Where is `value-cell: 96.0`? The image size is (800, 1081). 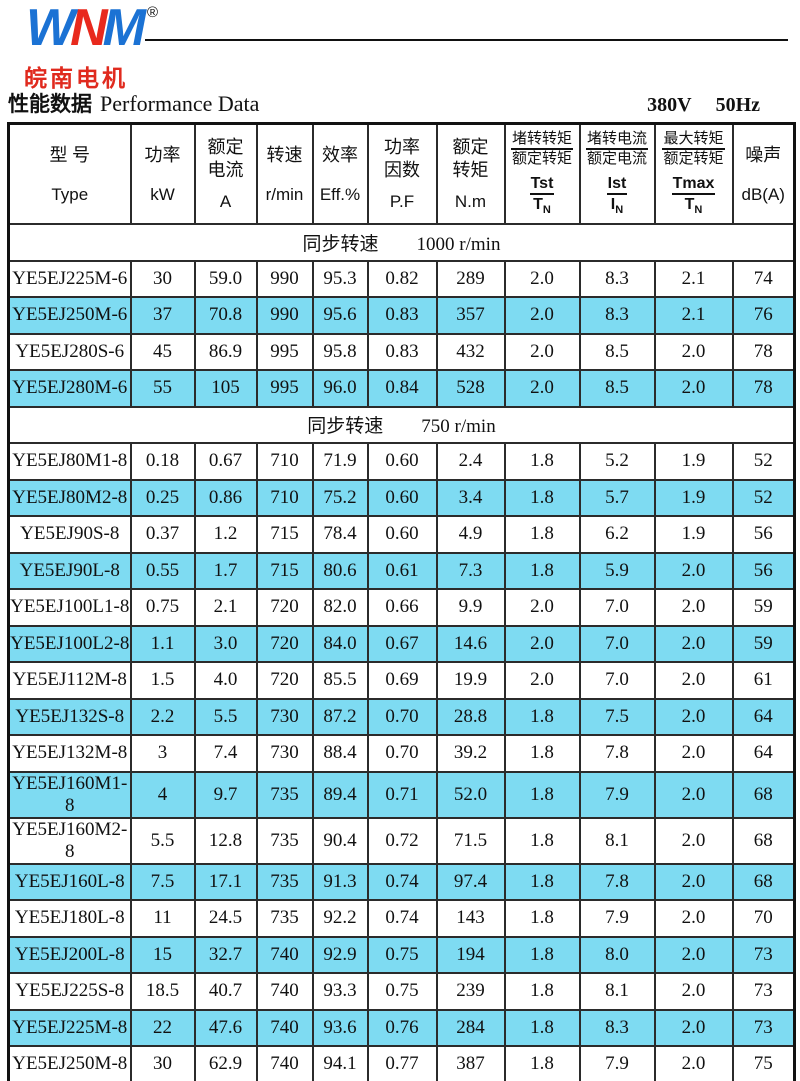 value-cell: 96.0 is located at coordinates (340, 388).